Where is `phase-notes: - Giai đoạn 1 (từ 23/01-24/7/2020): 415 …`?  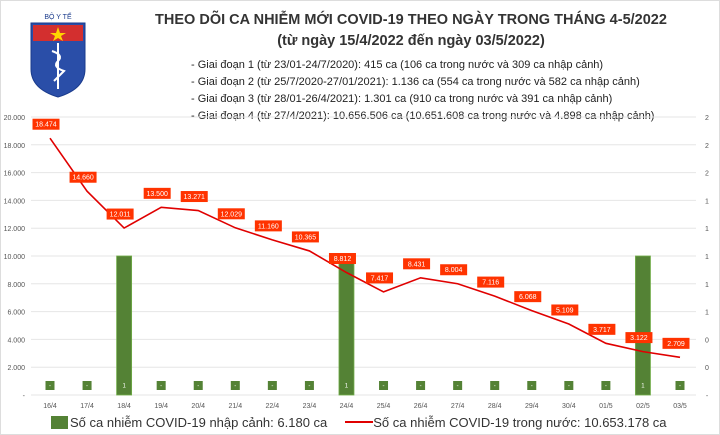
phase-notes: - Giai đoạn 1 (từ 23/01-24/7/2020): 415 … is located at coordinates (451, 91).